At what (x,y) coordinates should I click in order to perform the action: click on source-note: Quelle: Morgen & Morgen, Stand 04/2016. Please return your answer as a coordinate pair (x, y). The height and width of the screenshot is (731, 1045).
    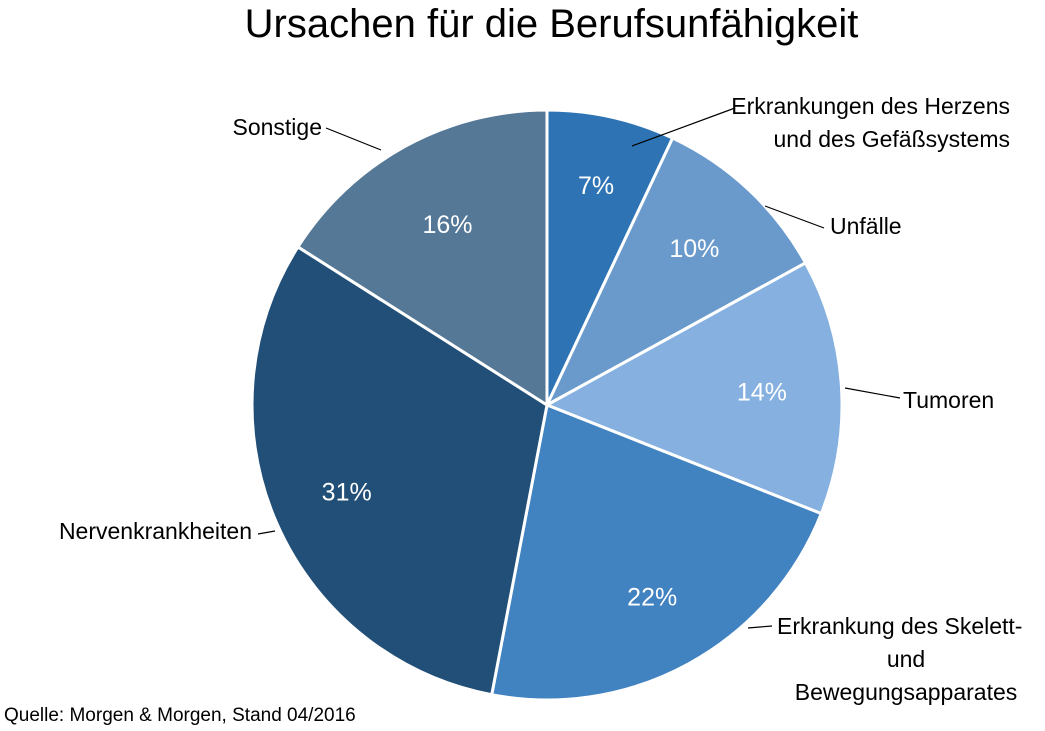
    Looking at the image, I should click on (180, 715).